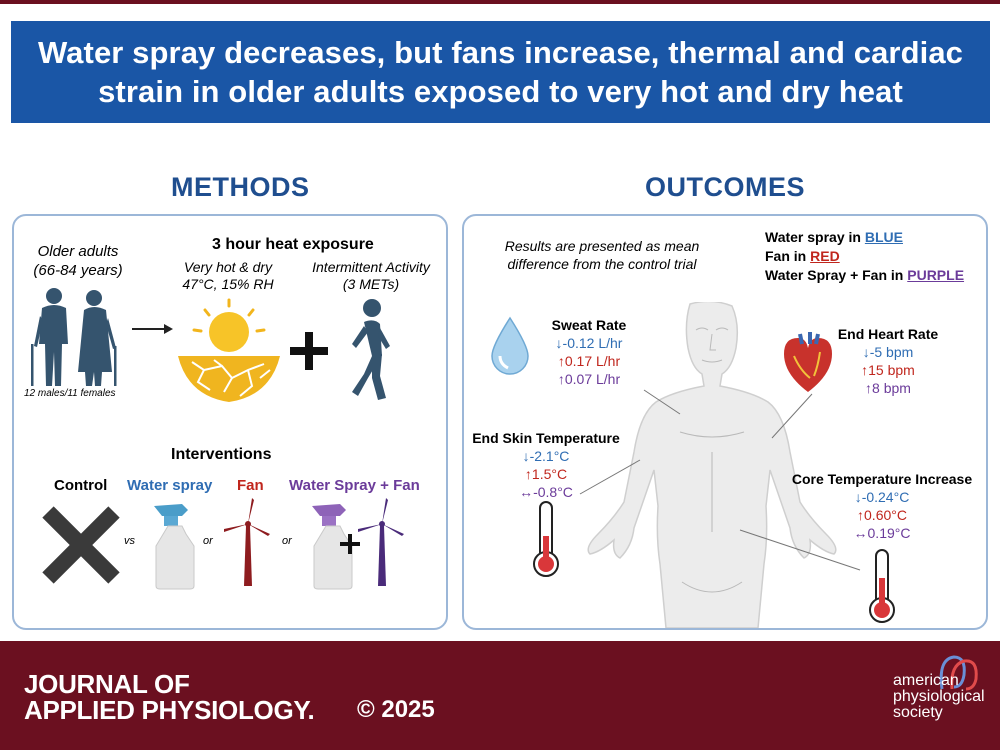  What do you see at coordinates (396, 709) in the screenshot?
I see `copyright-label: © 2025` at bounding box center [396, 709].